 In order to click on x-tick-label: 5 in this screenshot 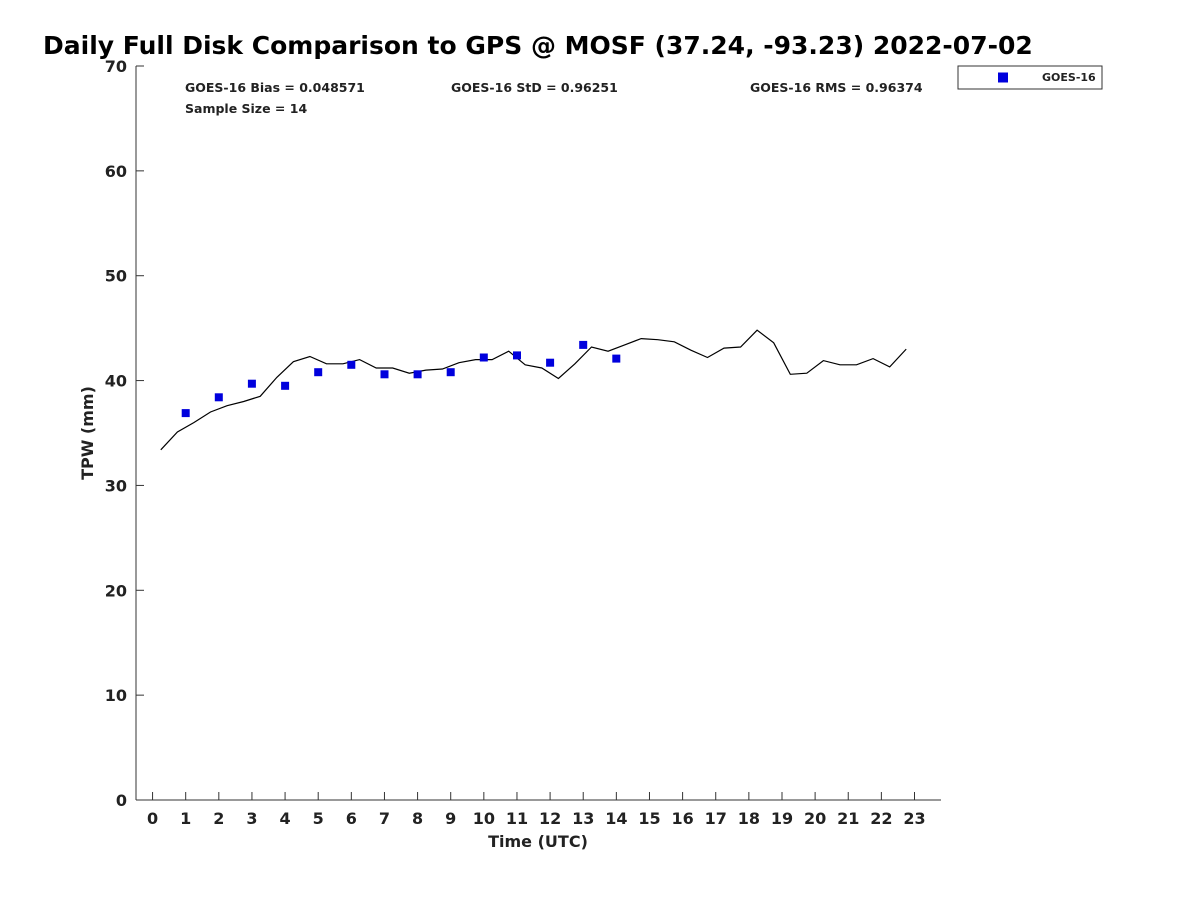, I will do `click(318, 818)`.